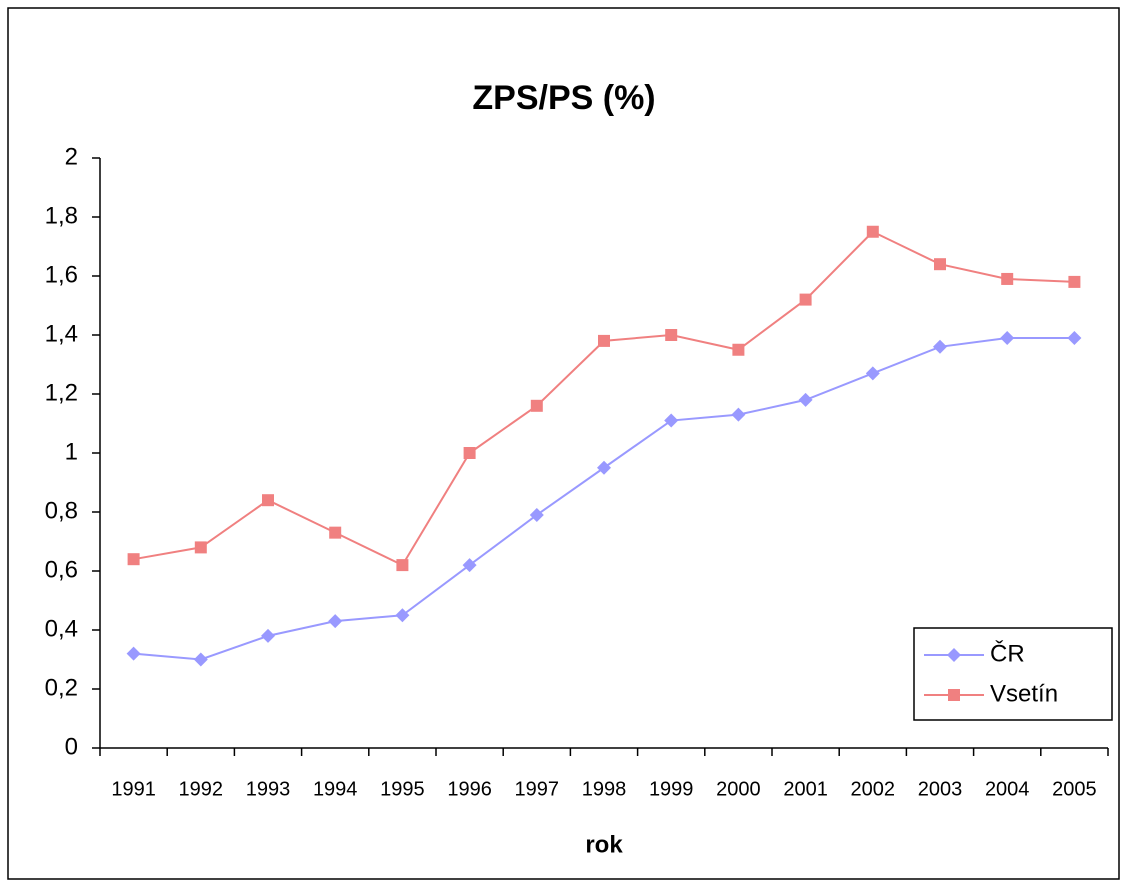 This screenshot has height=888, width=1128. What do you see at coordinates (61, 687) in the screenshot?
I see `y-tick-label: 0,2` at bounding box center [61, 687].